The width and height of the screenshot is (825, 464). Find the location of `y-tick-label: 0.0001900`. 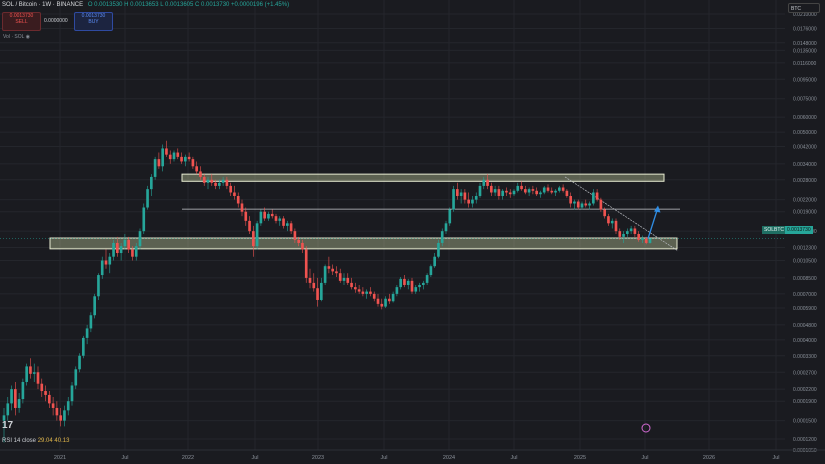

y-tick-label: 0.0001900 is located at coordinates (805, 402).